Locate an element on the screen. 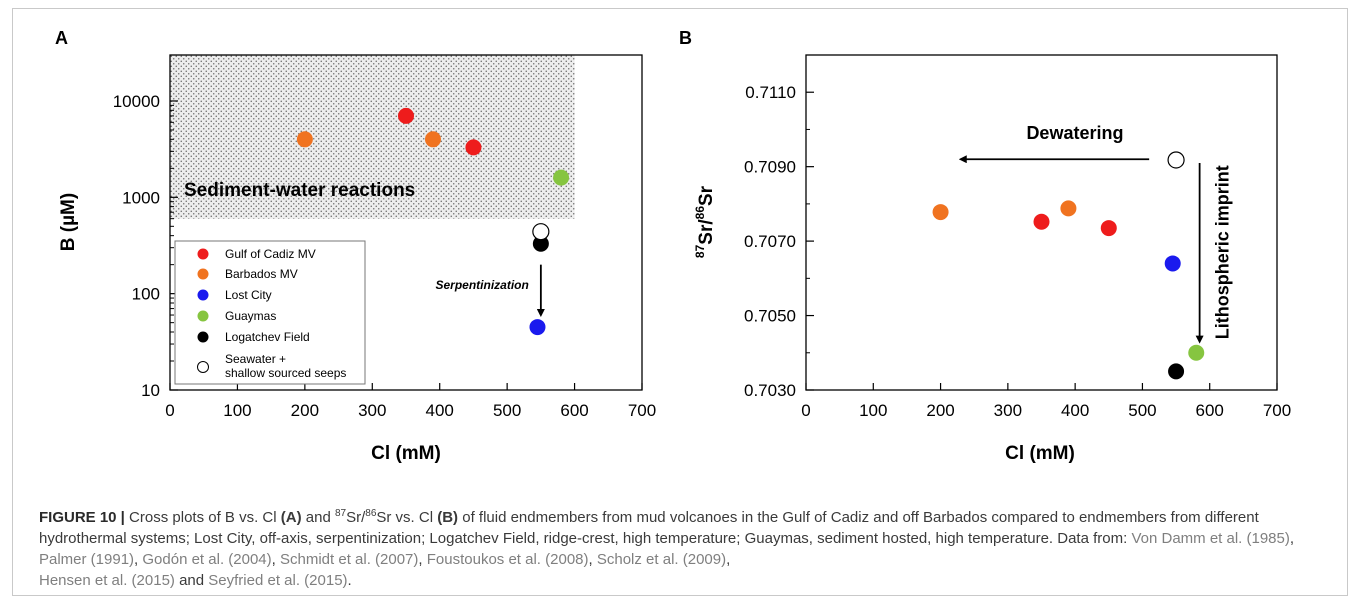 Image resolution: width=1358 pixels, height=604 pixels. point-a-logatchev-field is located at coordinates (540, 243).